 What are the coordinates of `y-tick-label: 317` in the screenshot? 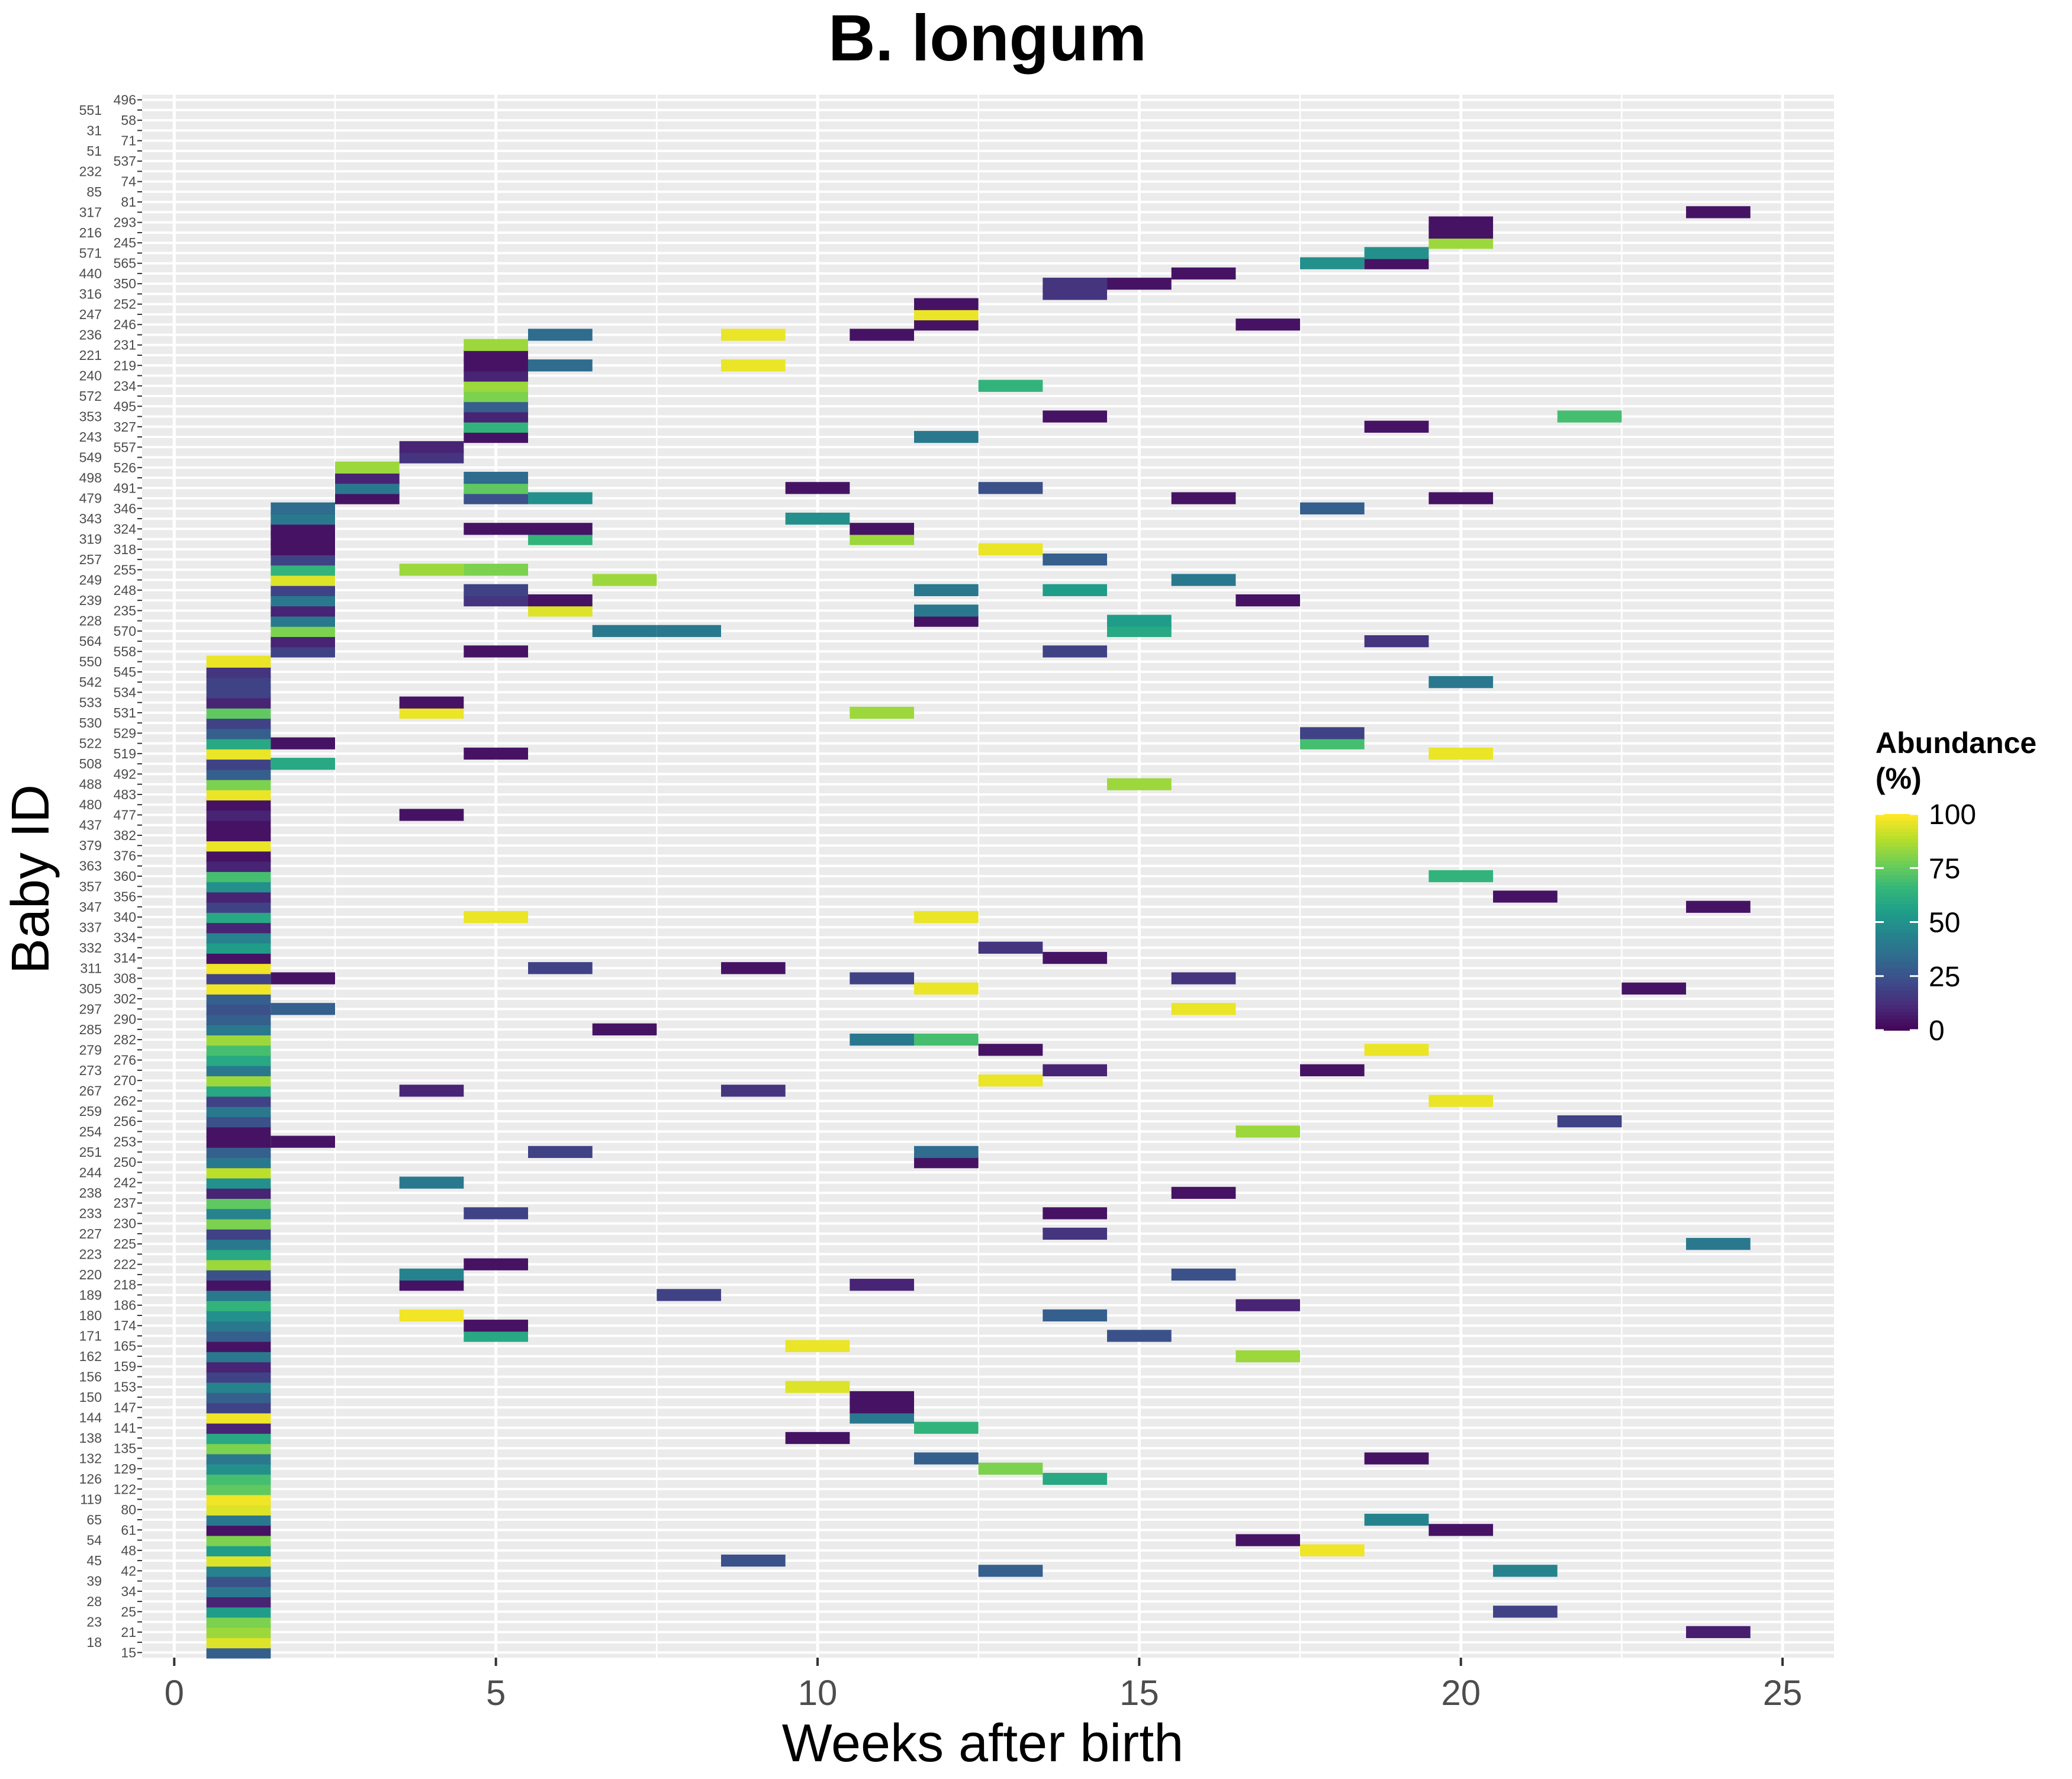 It's located at (90, 212).